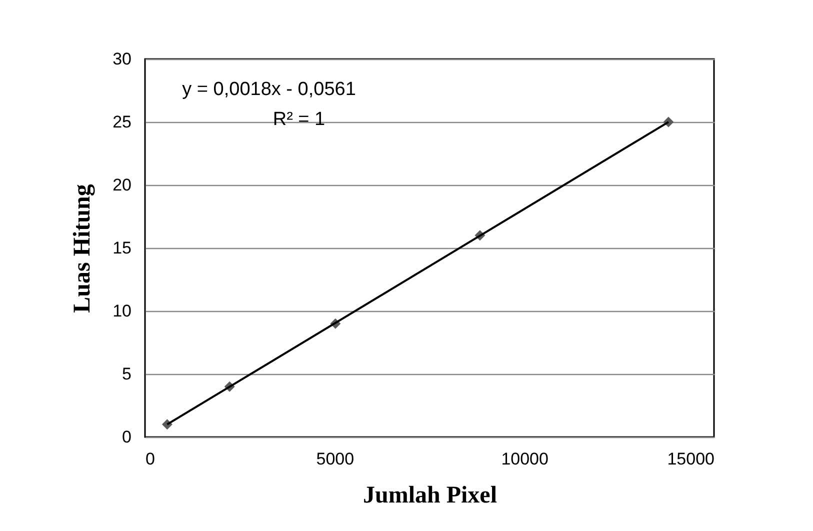 The width and height of the screenshot is (813, 531). I want to click on y-tick-label: 25, so click(122, 122).